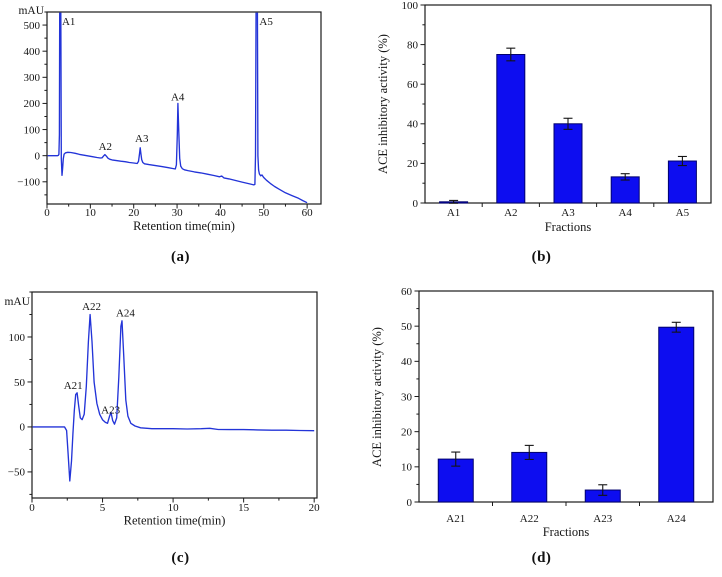 This screenshot has width=722, height=577. I want to click on x-tick-label: 60, so click(308, 213).